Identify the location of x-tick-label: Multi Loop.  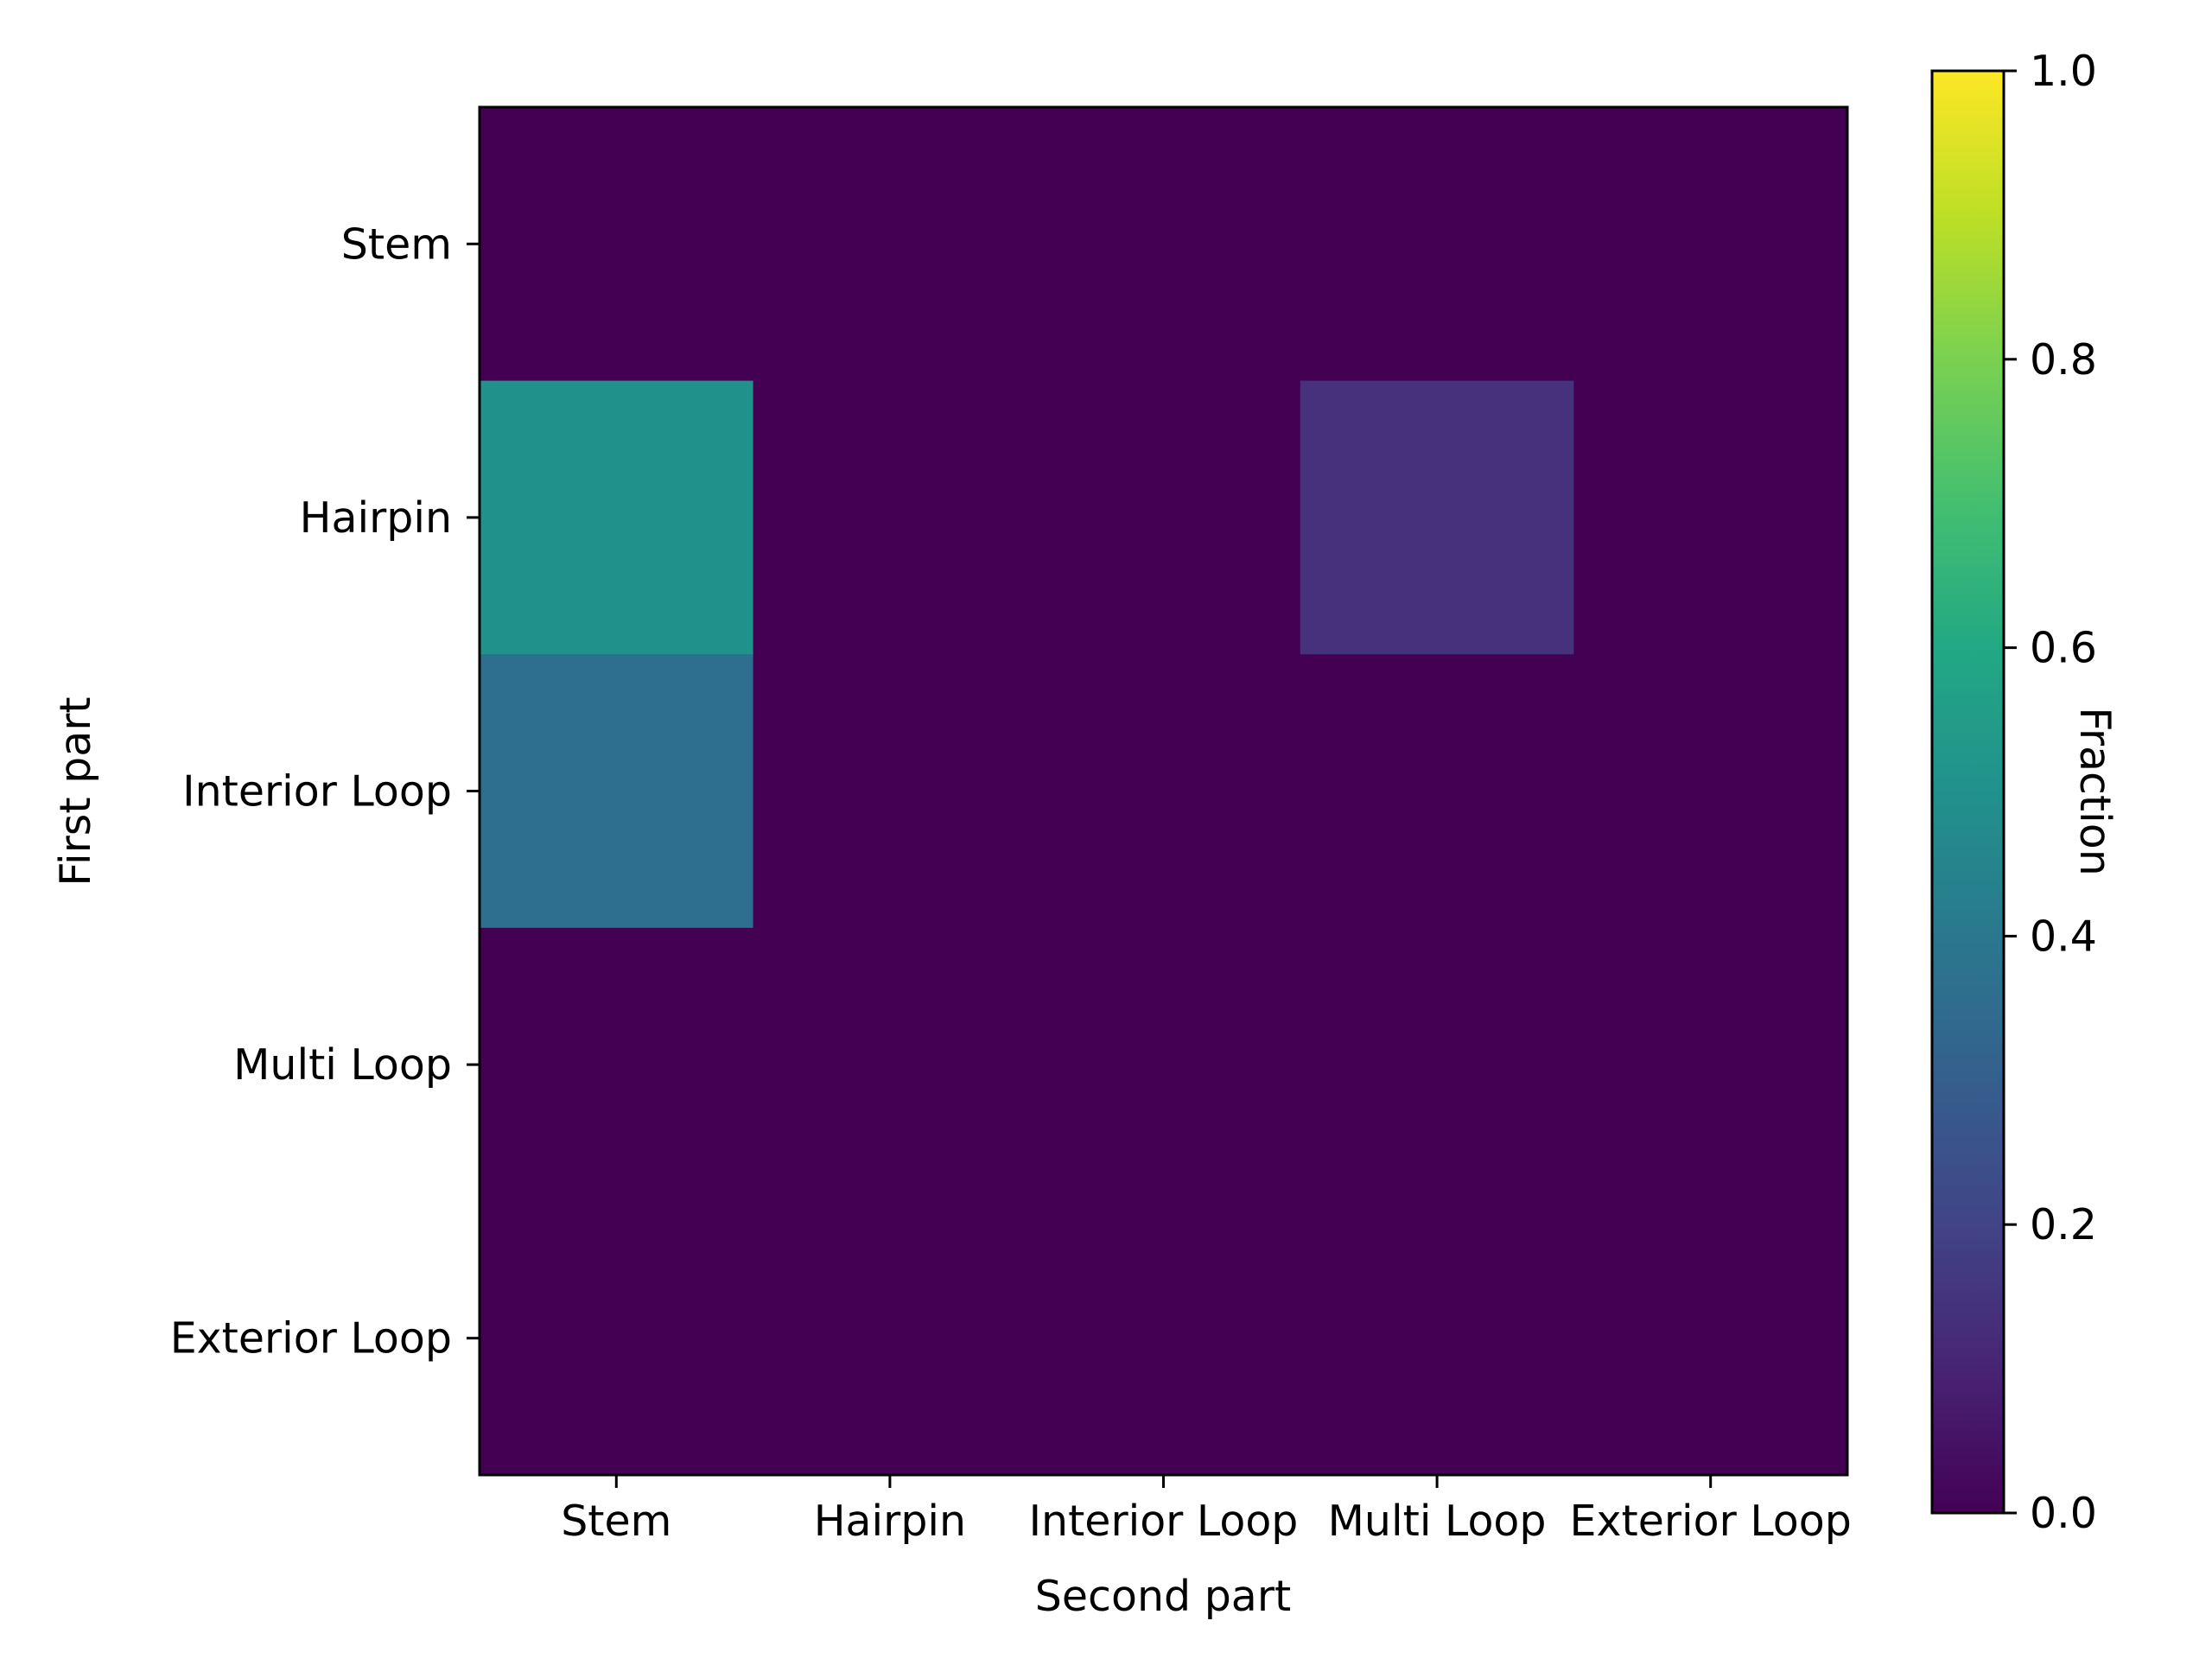
(1437, 1521).